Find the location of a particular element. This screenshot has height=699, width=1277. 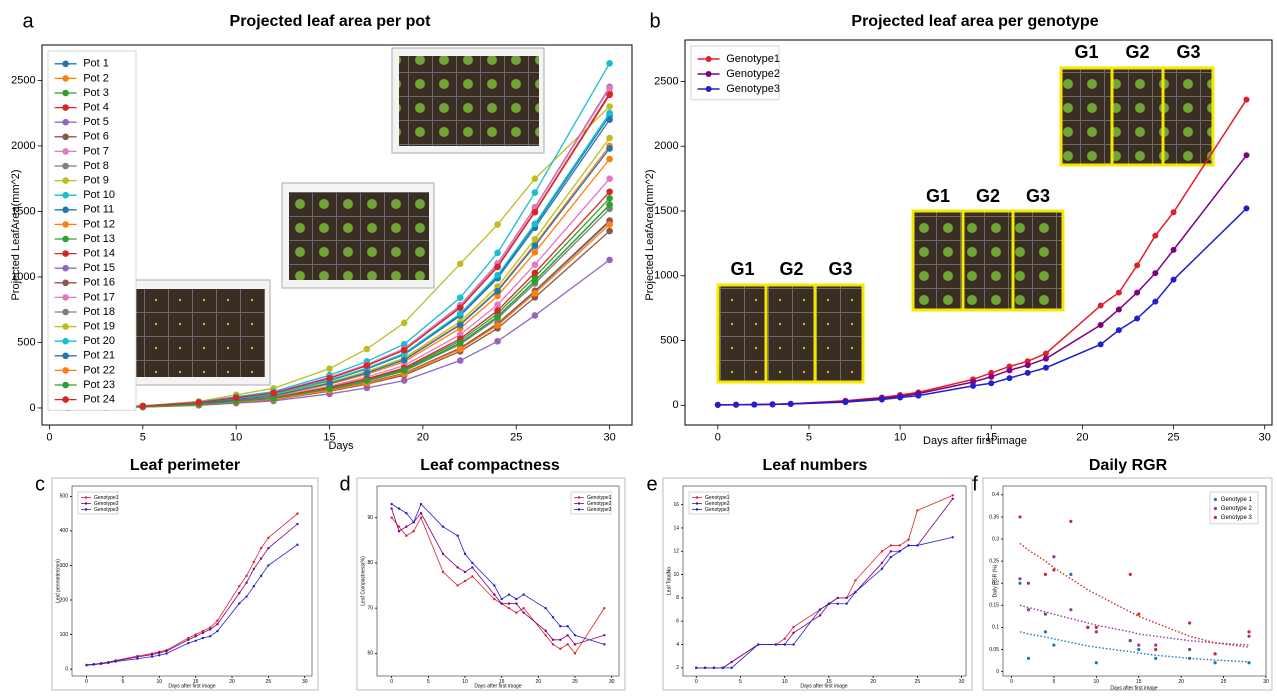

y-axis-label: Leaf perimeter(mm) is located at coordinates (58, 581).